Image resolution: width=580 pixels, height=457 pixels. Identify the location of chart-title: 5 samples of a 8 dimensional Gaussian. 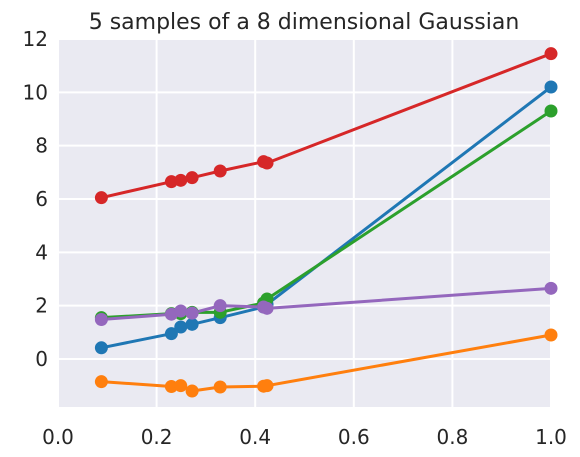
(304, 22).